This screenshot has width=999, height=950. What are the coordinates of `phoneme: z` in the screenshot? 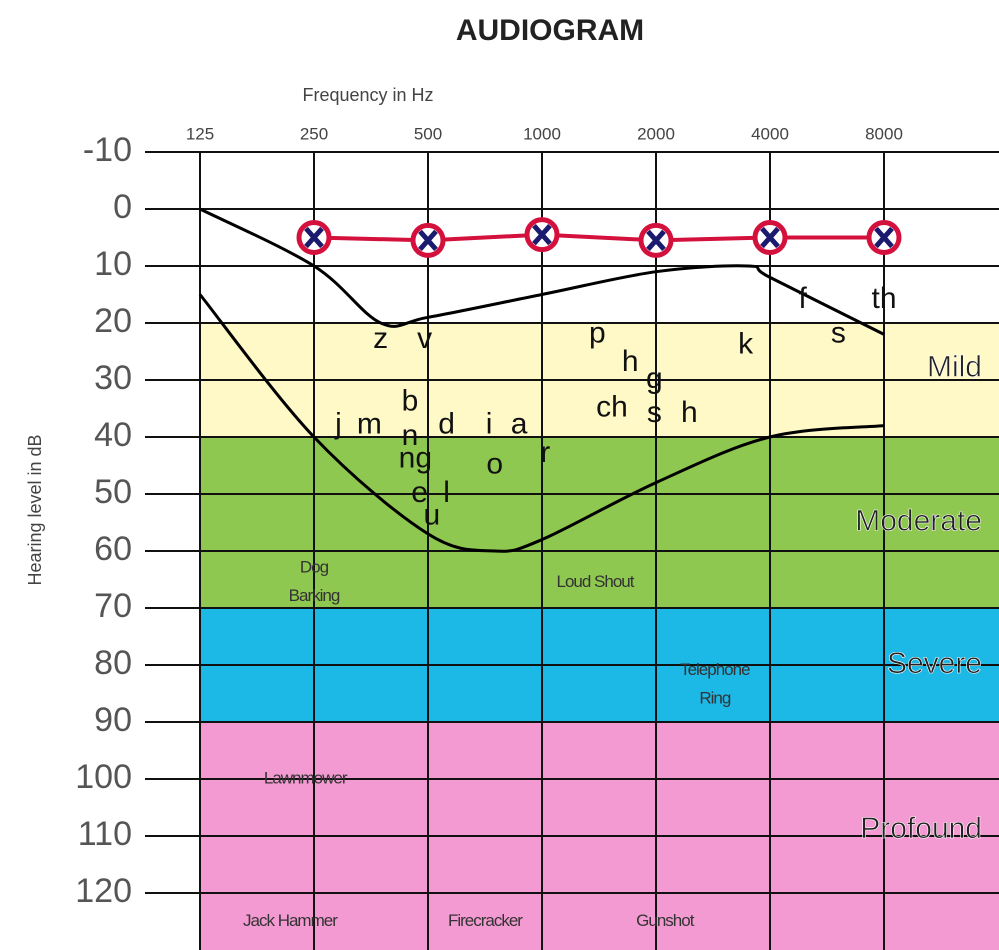 It's located at (380, 338).